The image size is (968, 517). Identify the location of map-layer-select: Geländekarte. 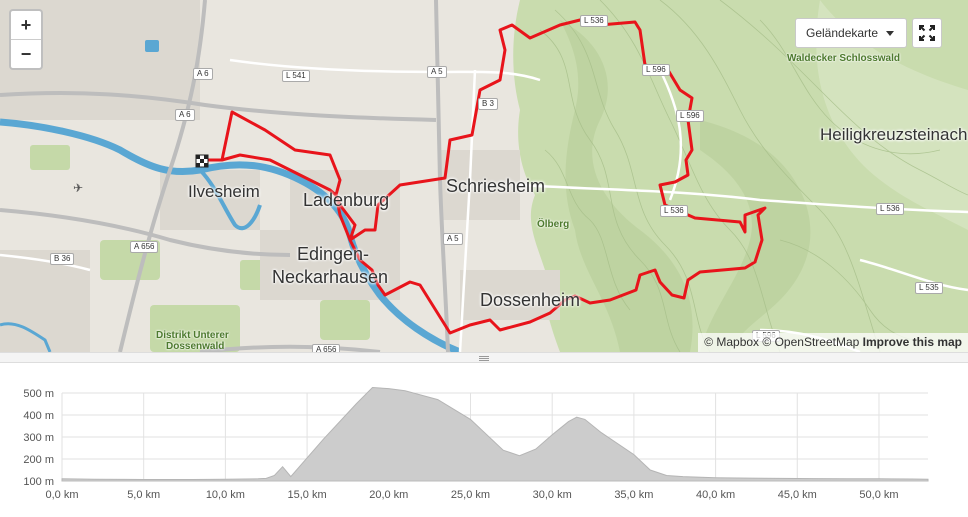
(851, 33).